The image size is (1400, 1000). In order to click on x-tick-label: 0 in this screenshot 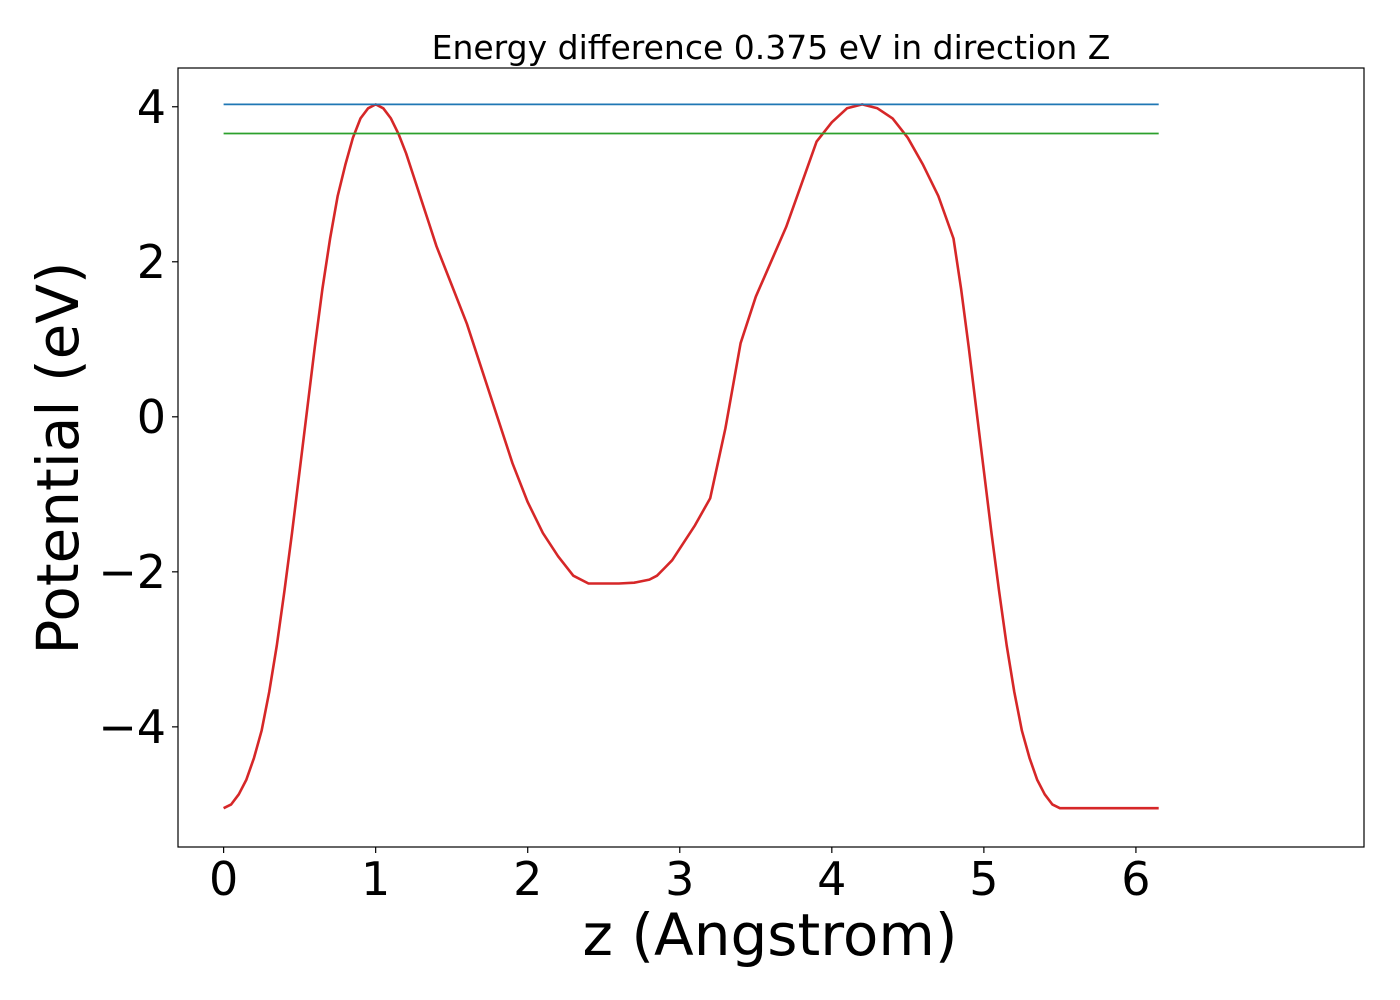, I will do `click(223, 879)`.